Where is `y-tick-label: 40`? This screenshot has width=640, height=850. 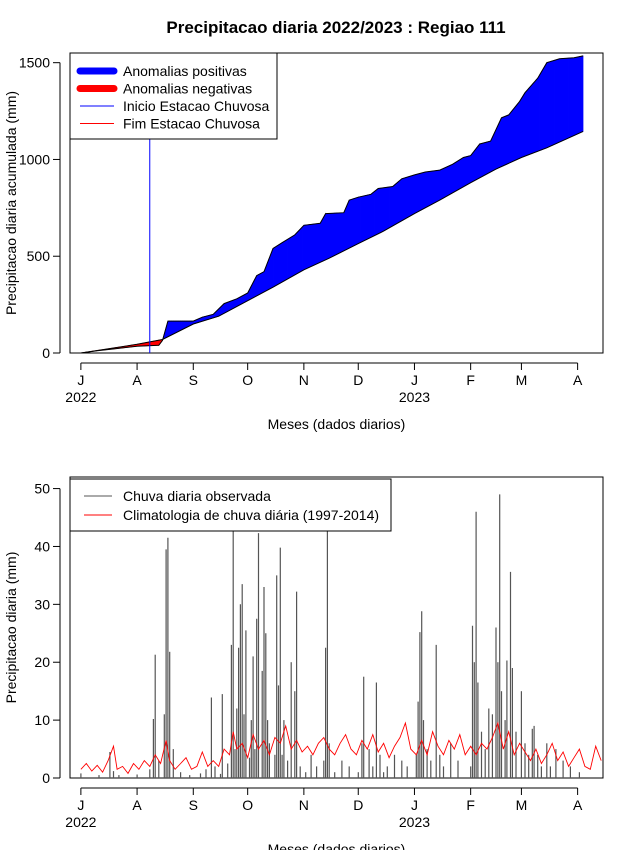 y-tick-label: 40 is located at coordinates (42, 546).